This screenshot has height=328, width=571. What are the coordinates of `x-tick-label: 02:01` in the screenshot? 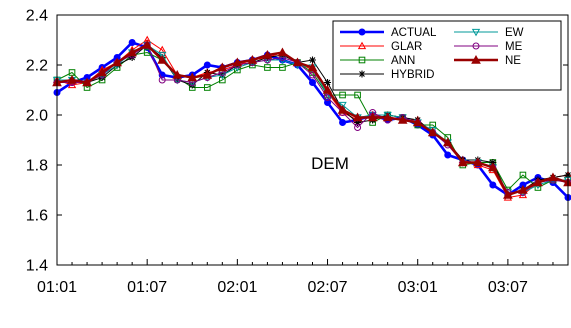 It's located at (237, 287).